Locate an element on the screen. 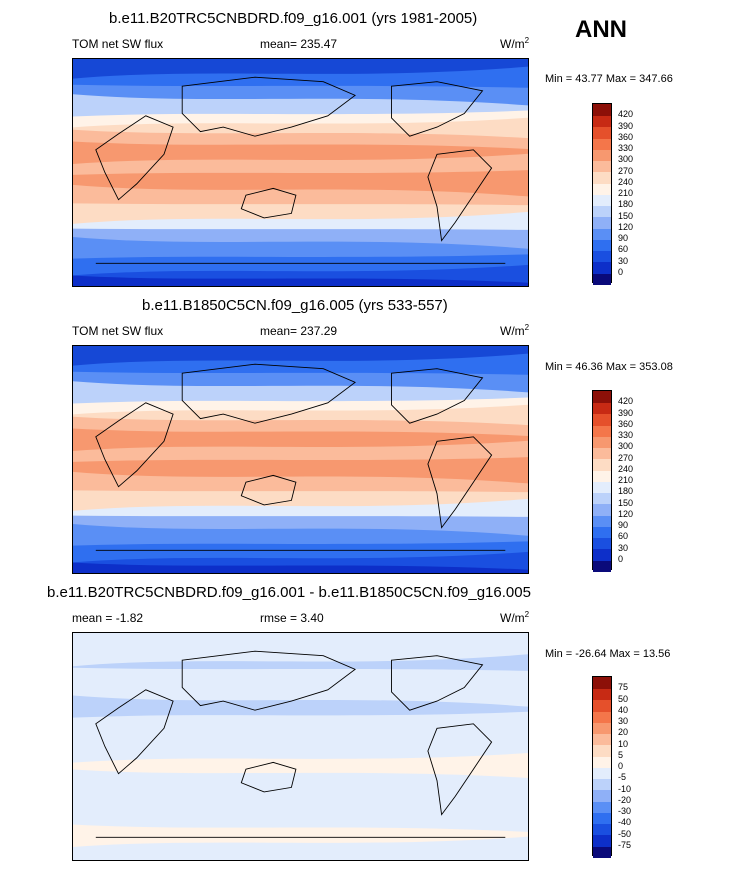 This screenshot has height=872, width=733. colorbar-tick-label: -5 is located at coordinates (622, 777).